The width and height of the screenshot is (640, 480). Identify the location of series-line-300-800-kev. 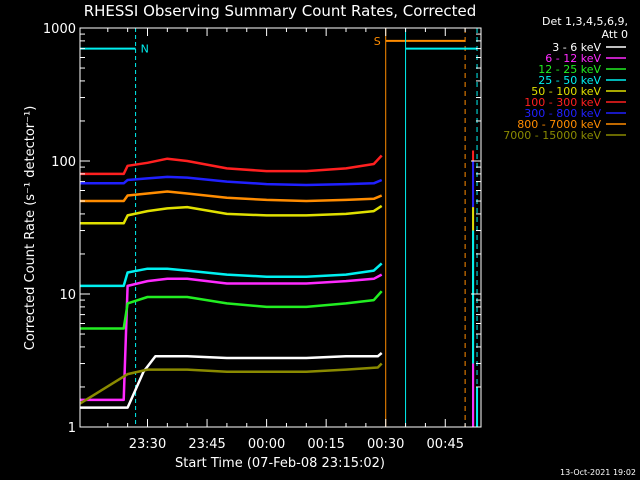
(231, 181).